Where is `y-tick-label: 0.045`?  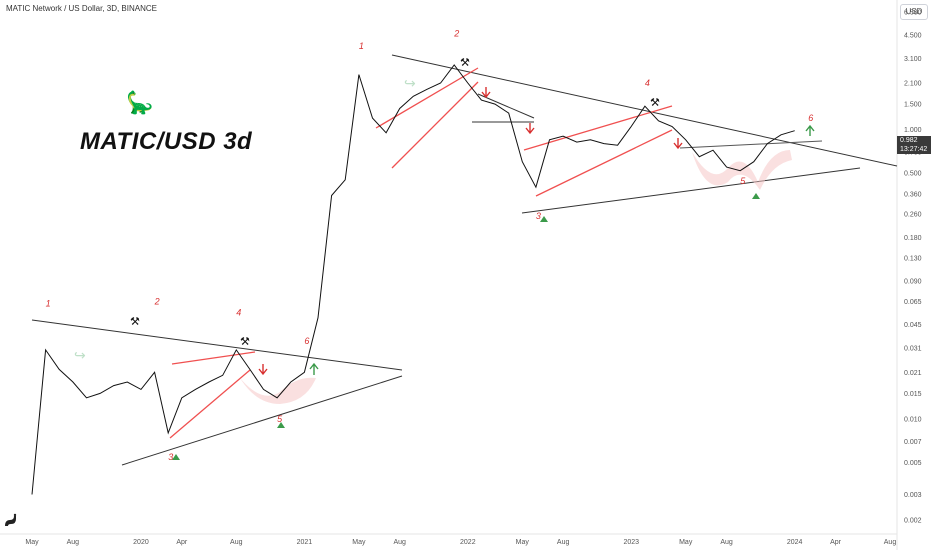 y-tick-label: 0.045 is located at coordinates (913, 325).